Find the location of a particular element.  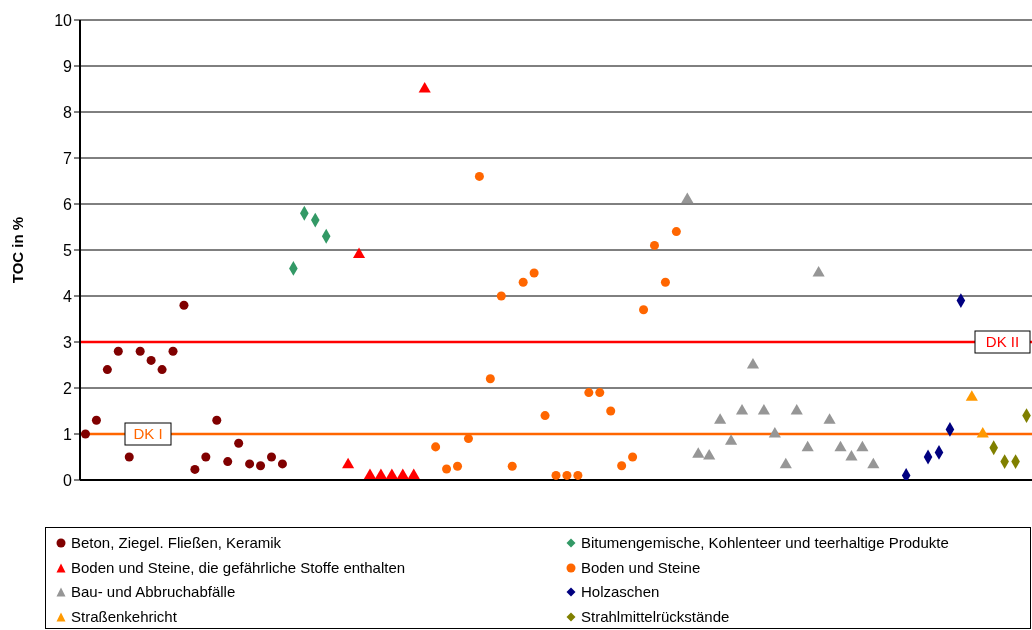

legend-label: Beton, Ziegel. Fließen, Keramik is located at coordinates (176, 543).